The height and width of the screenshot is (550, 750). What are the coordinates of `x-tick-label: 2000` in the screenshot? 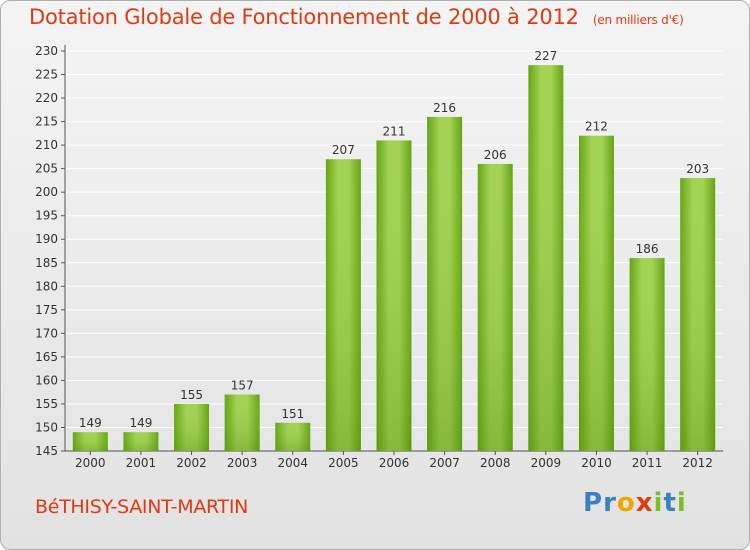 It's located at (90, 463).